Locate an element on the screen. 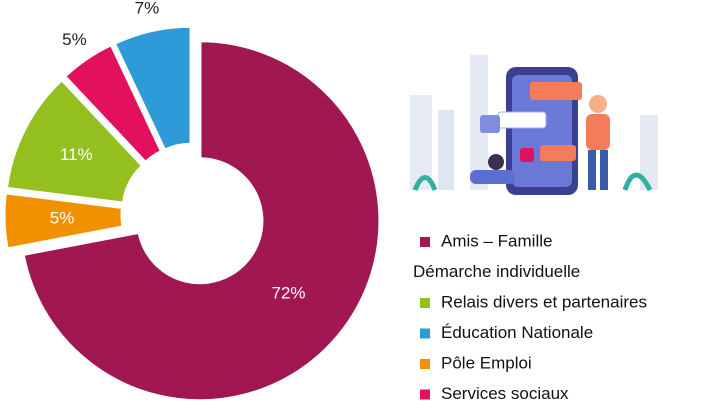 The width and height of the screenshot is (701, 419). legend-label: Éducation Nationale is located at coordinates (517, 332).